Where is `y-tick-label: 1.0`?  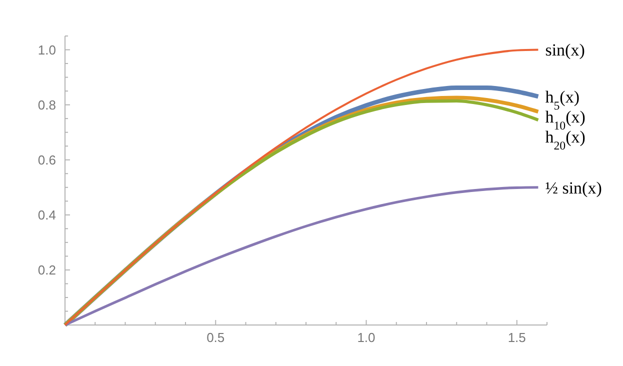 y-tick-label: 1.0 is located at coordinates (47, 50).